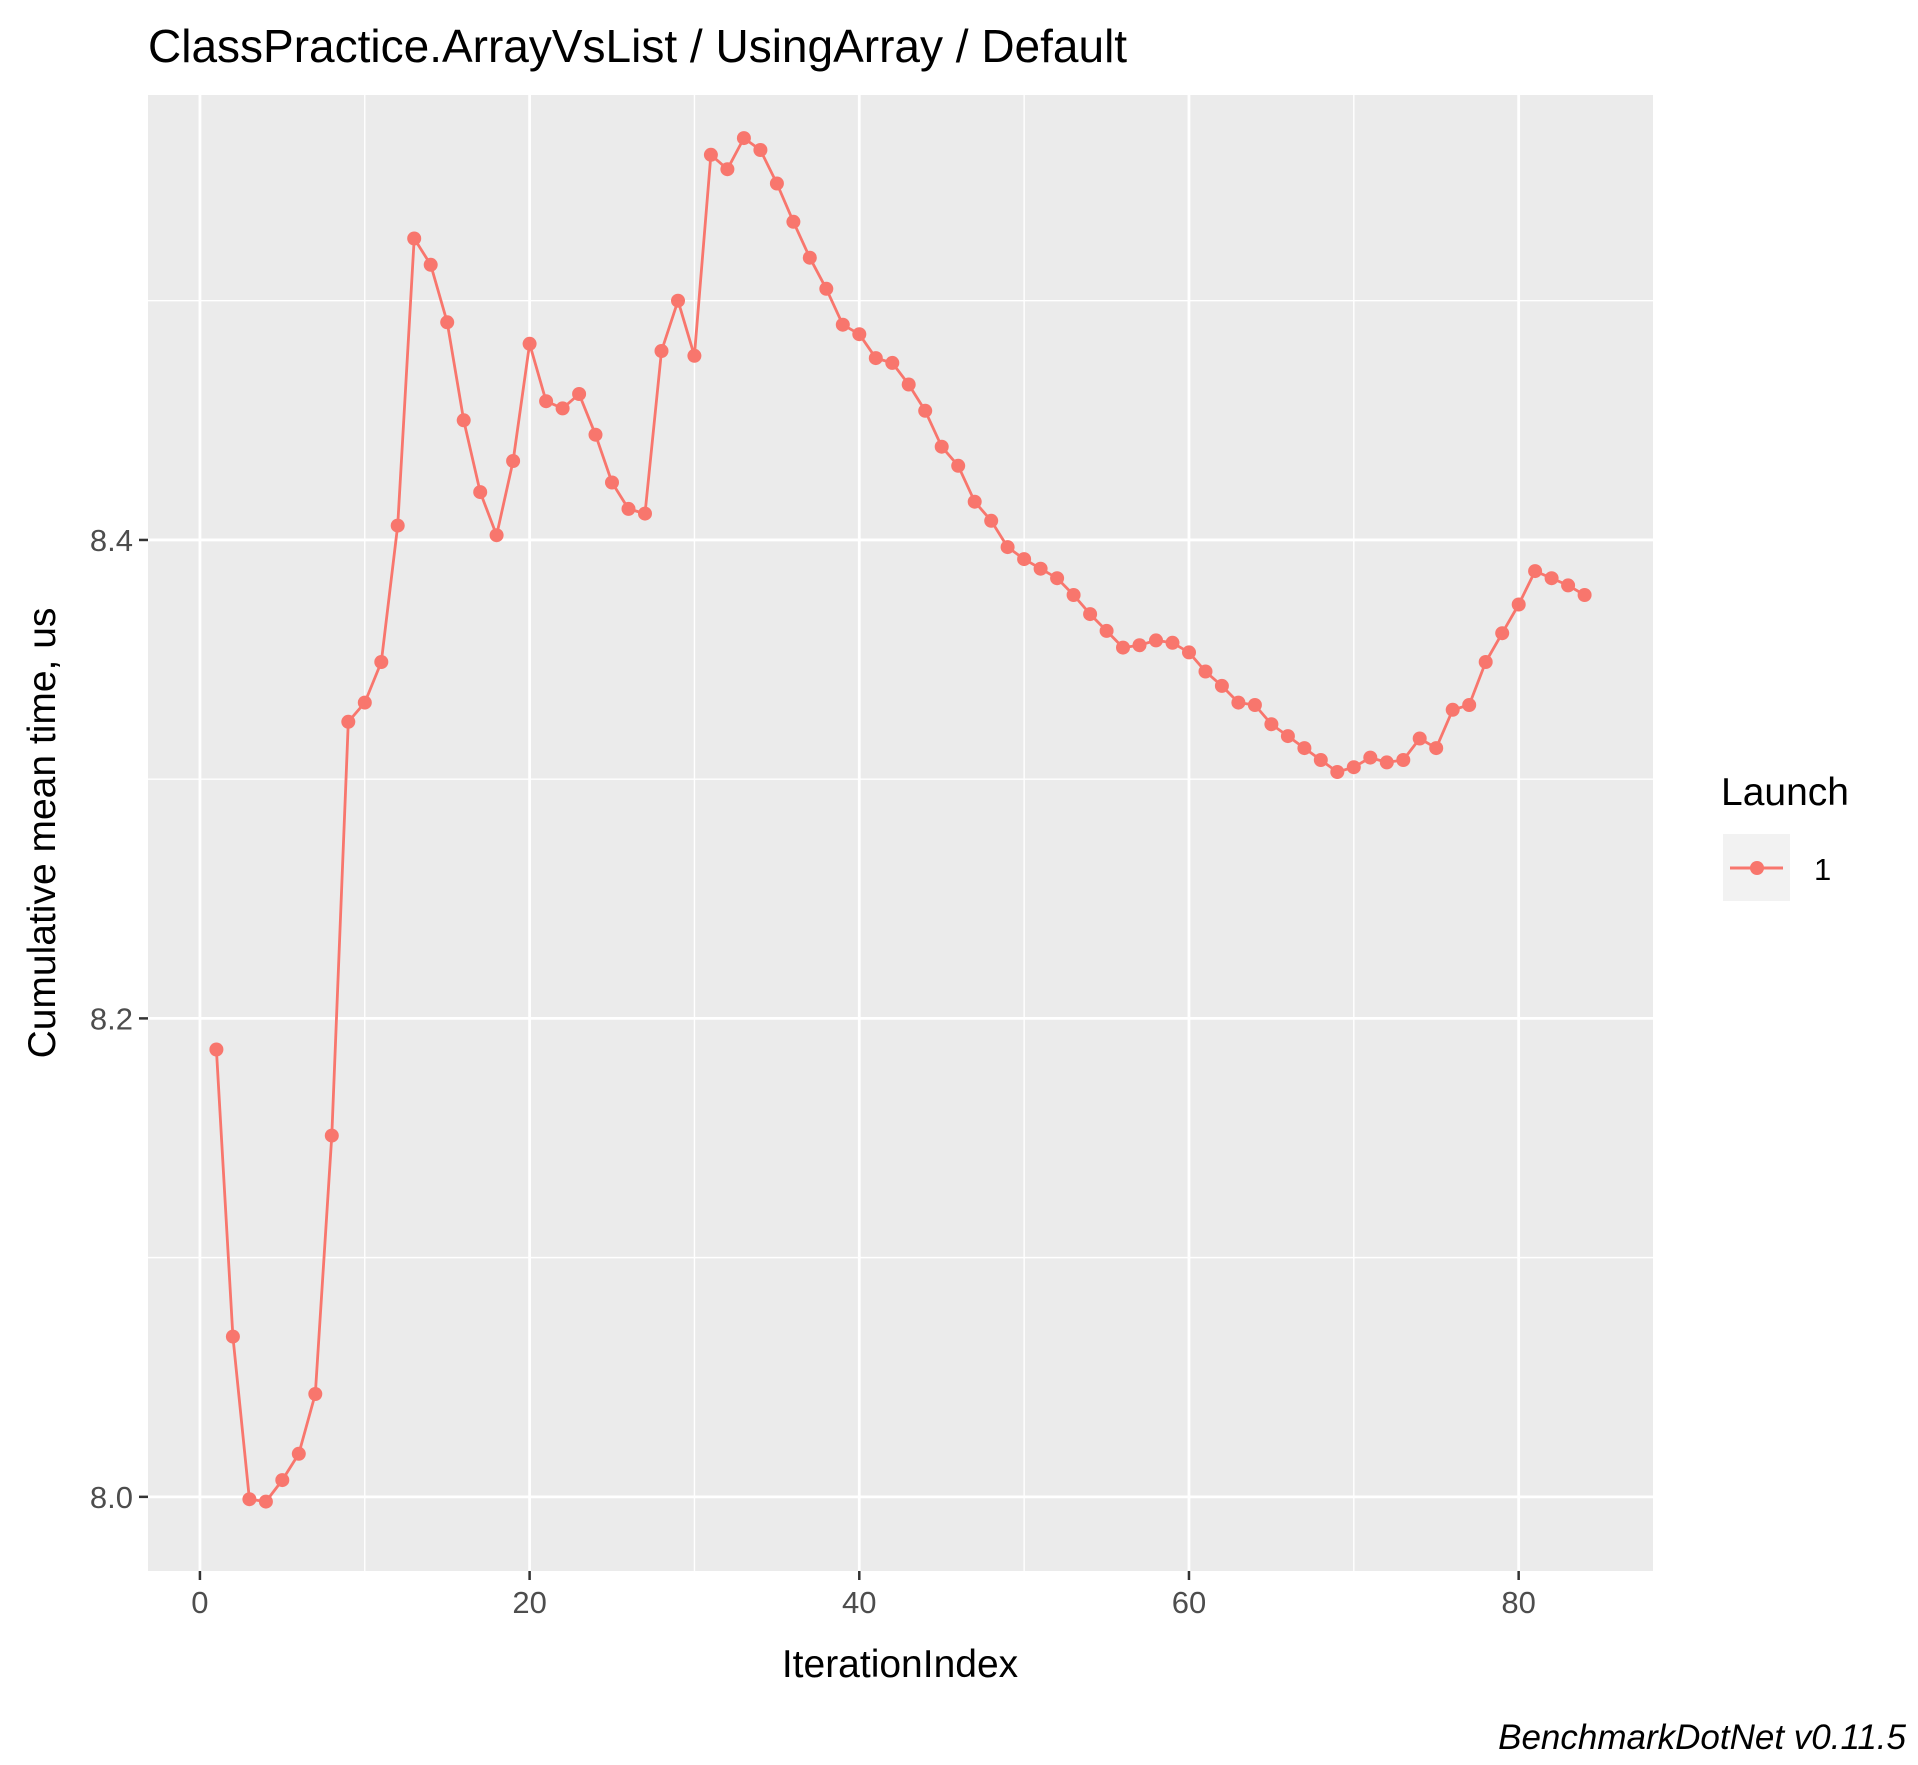 The width and height of the screenshot is (1918, 1765). I want to click on y-tick-label-1: 8.2, so click(111, 1018).